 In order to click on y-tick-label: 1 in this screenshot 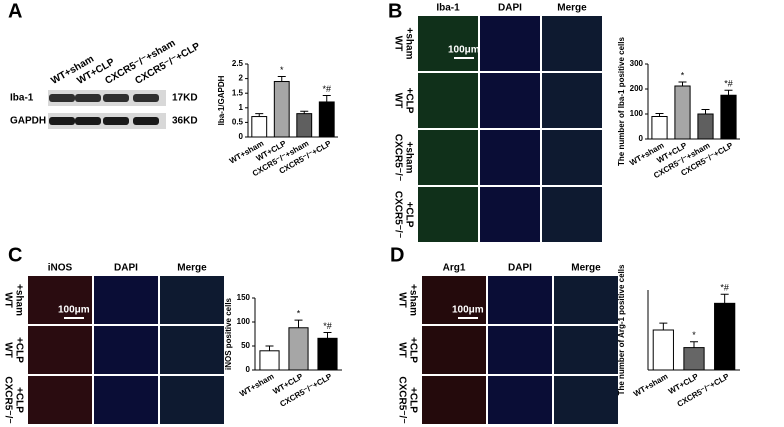, I will do `click(241, 107)`.